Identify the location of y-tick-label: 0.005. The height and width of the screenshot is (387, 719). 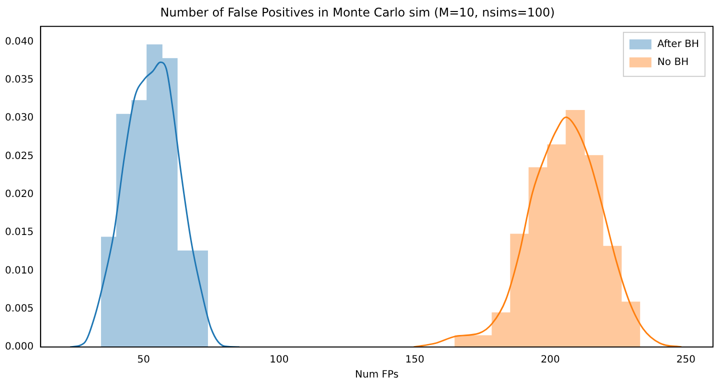
(19, 308).